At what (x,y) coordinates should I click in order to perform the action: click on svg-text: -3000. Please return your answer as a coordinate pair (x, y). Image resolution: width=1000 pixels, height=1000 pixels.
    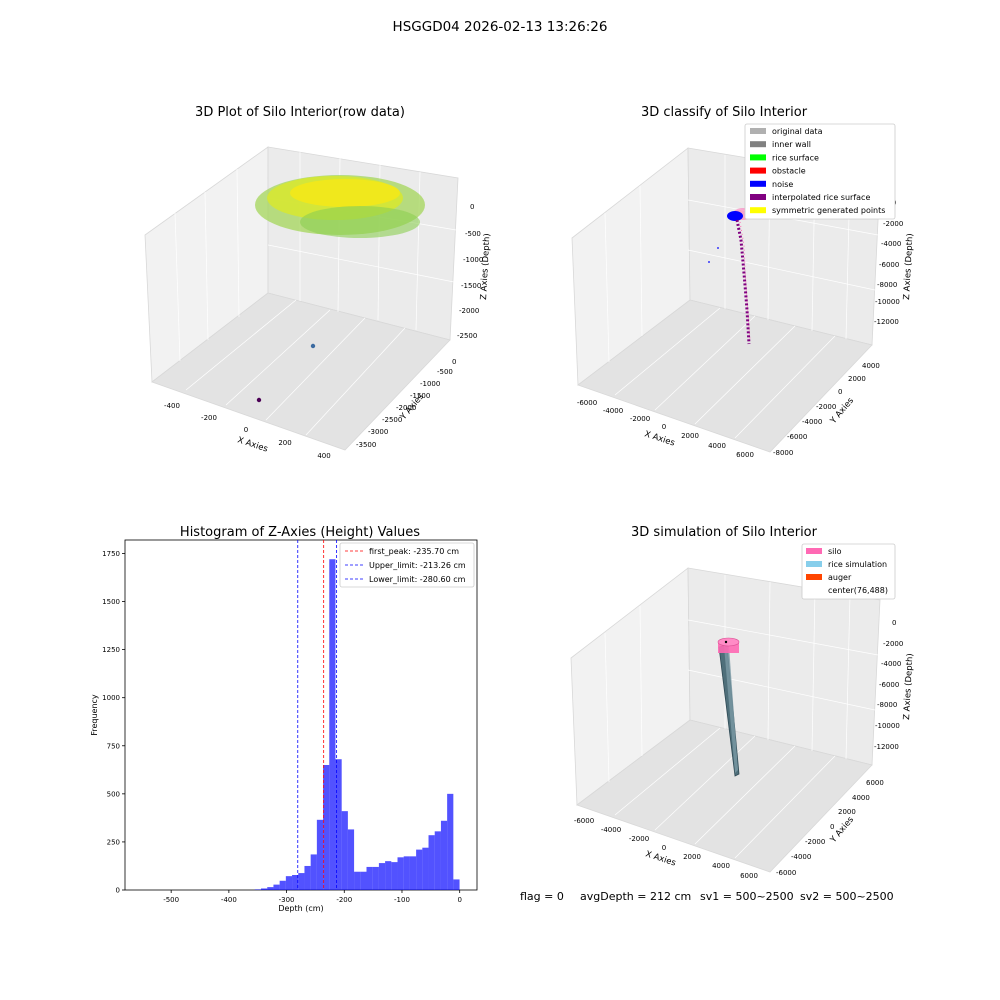
    Looking at the image, I should click on (378, 432).